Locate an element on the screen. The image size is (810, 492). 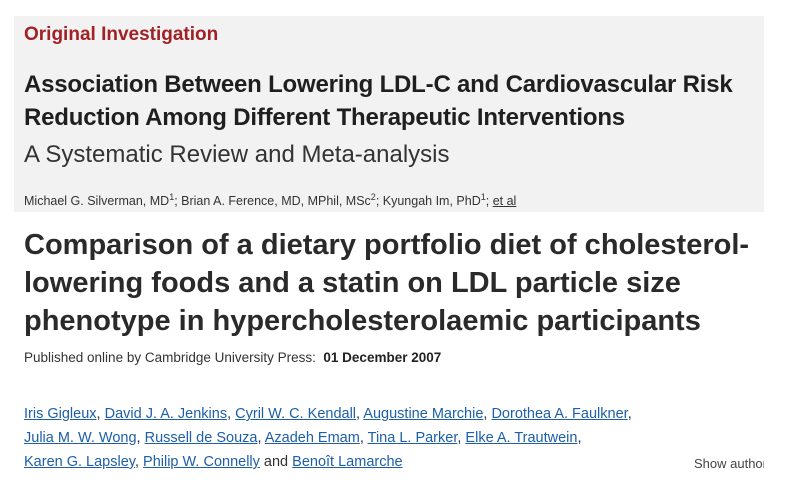
author-link: Julia M. W. Wong is located at coordinates (80, 438).